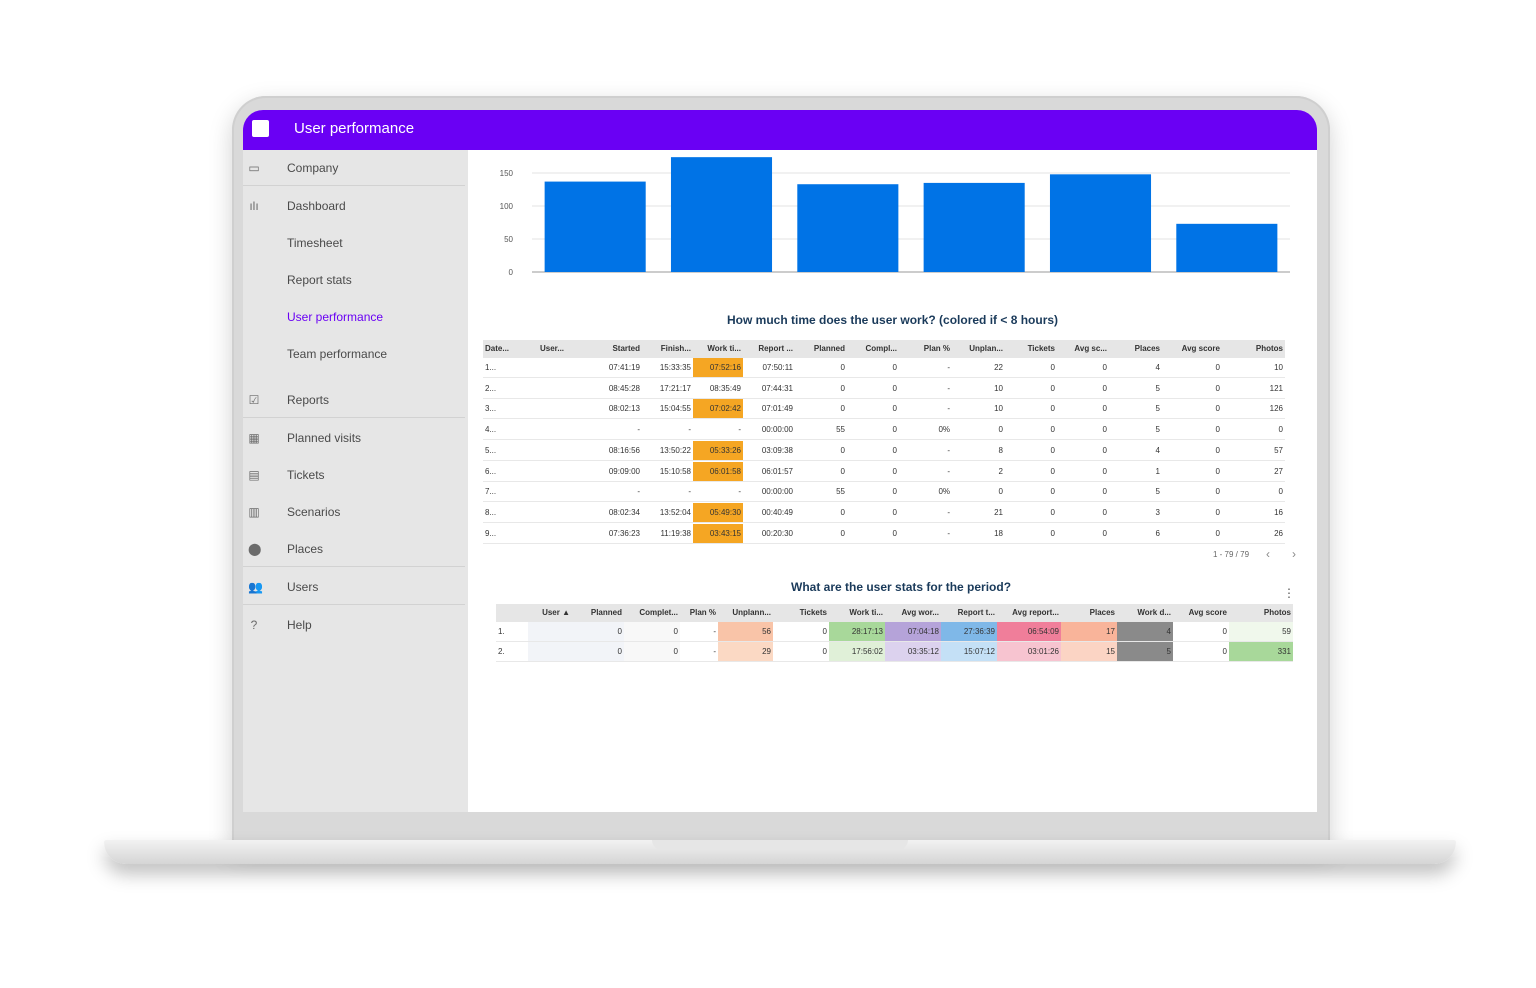 The image size is (1536, 988). I want to click on sidebar-item-timesheet: Timesheet, so click(354, 243).